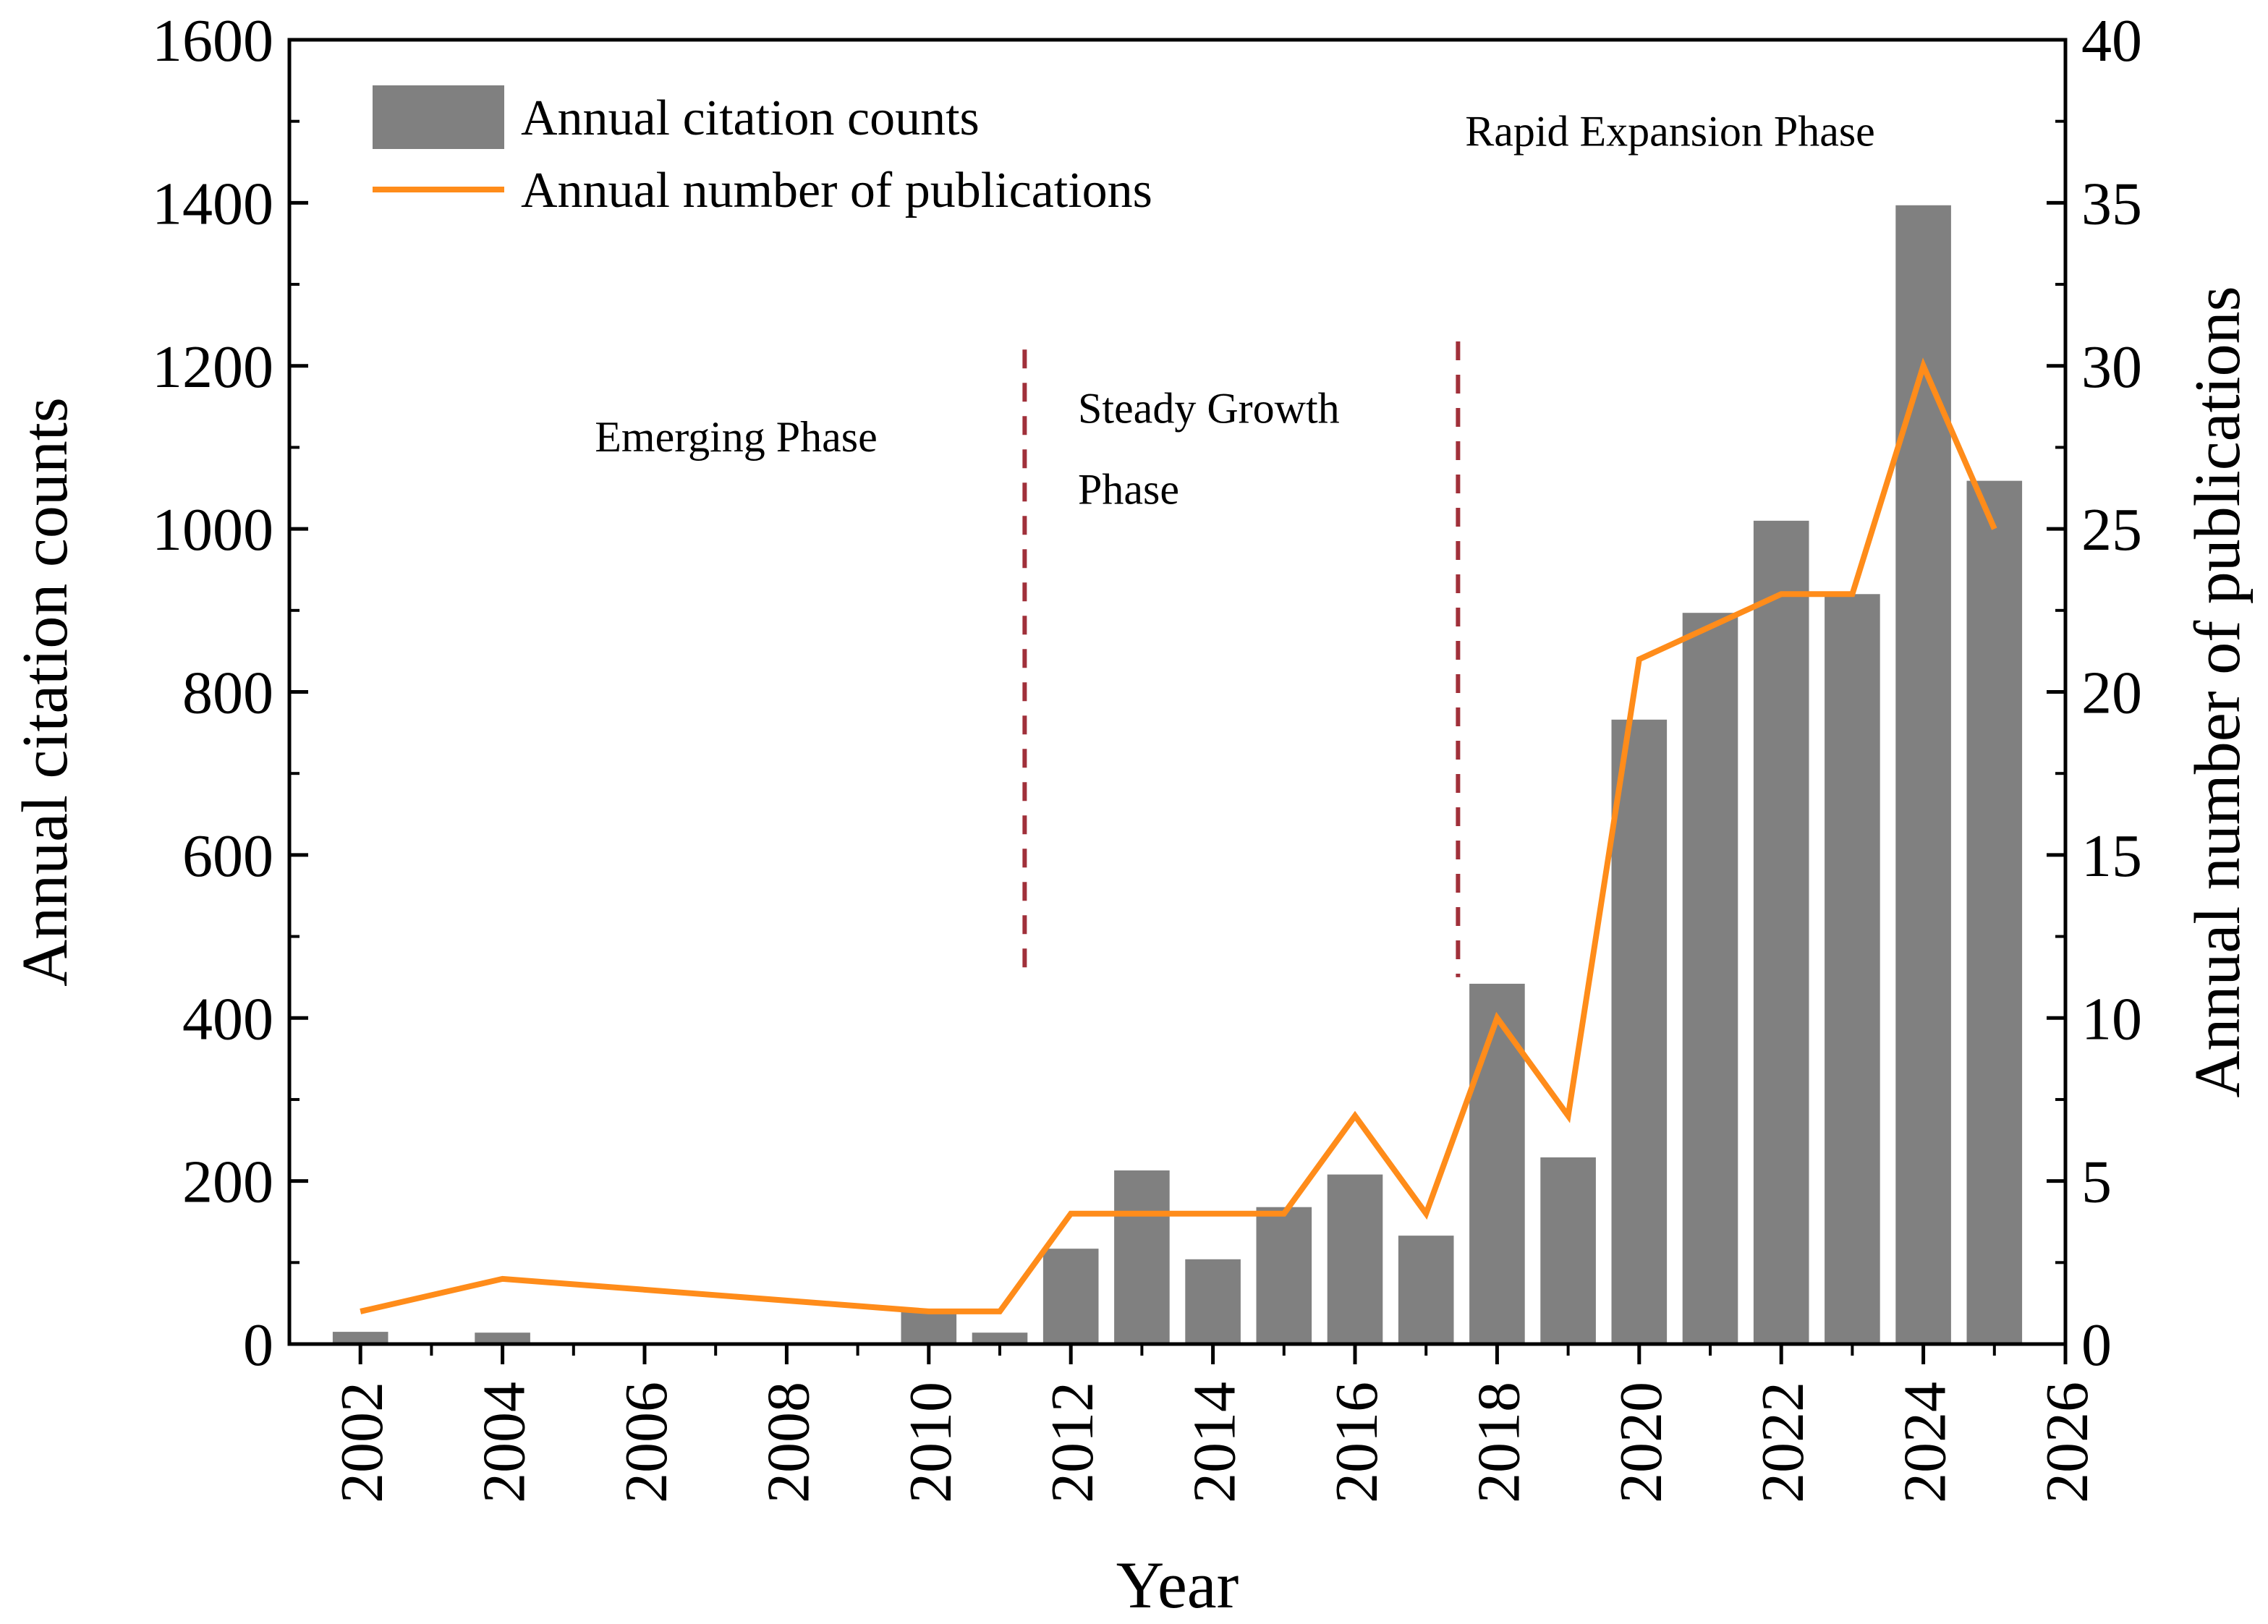  I want to click on phase-dividers, so click(1241, 659).